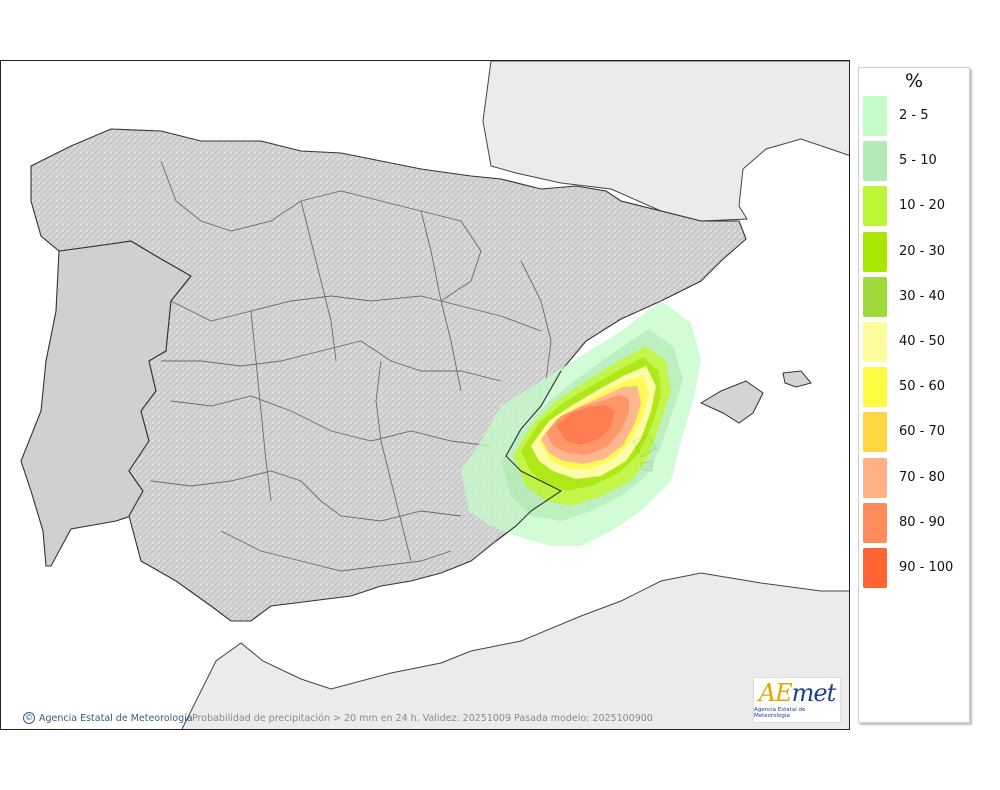  Describe the element at coordinates (116, 718) in the screenshot. I see `agency-credit-text: Agencia Estatal de Meteorología` at that location.